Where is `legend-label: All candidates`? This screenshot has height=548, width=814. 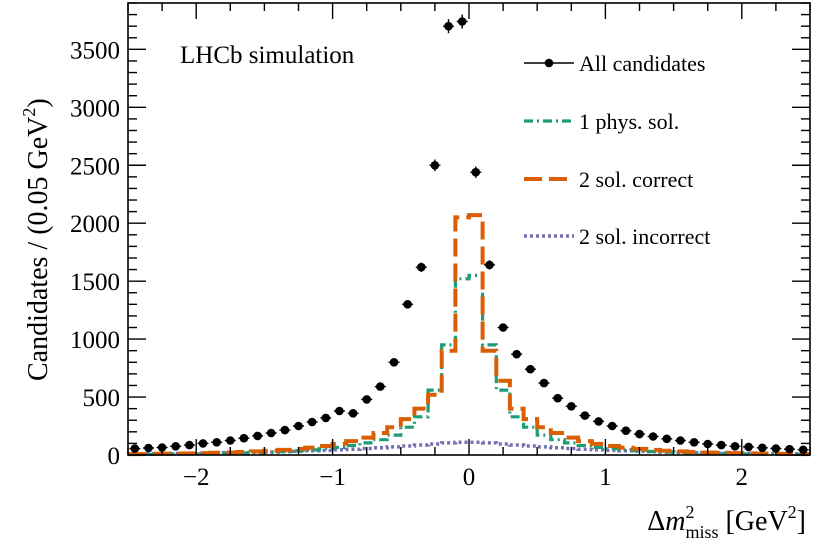
legend-label: All candidates is located at coordinates (642, 63).